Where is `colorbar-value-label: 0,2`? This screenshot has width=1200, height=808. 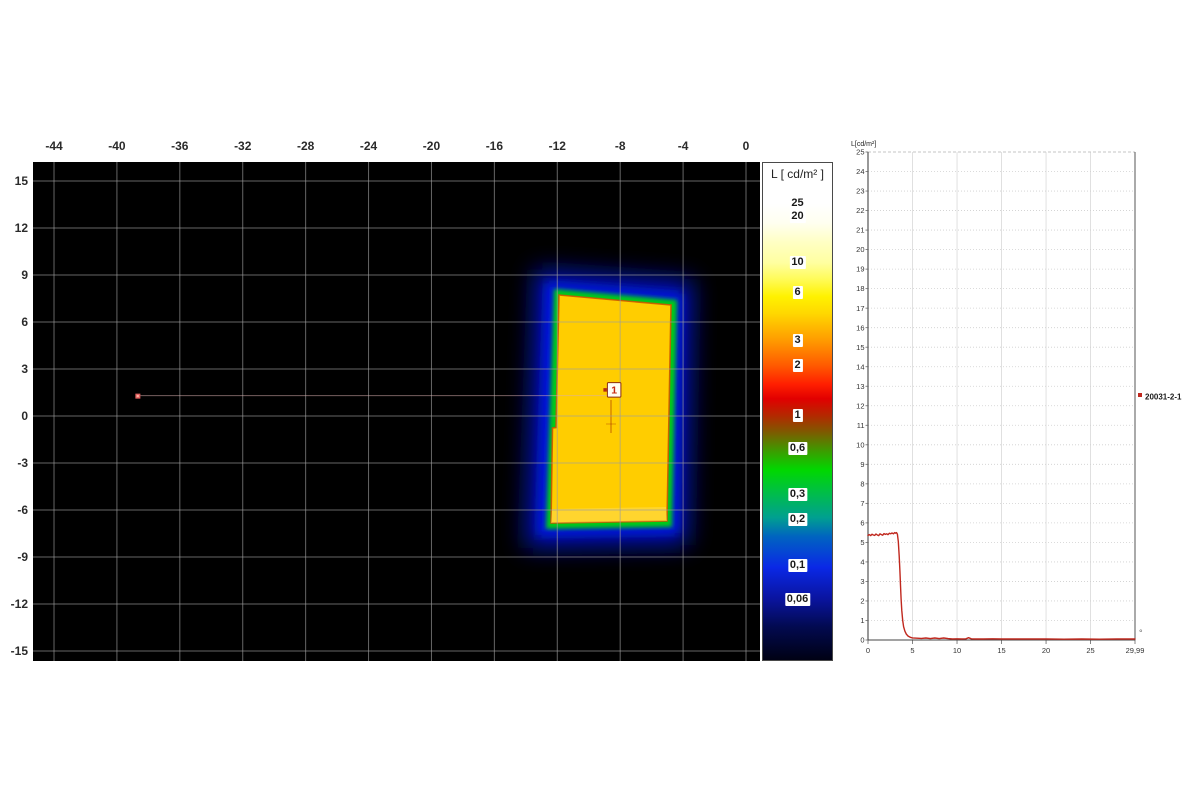 colorbar-value-label: 0,2 is located at coordinates (797, 519).